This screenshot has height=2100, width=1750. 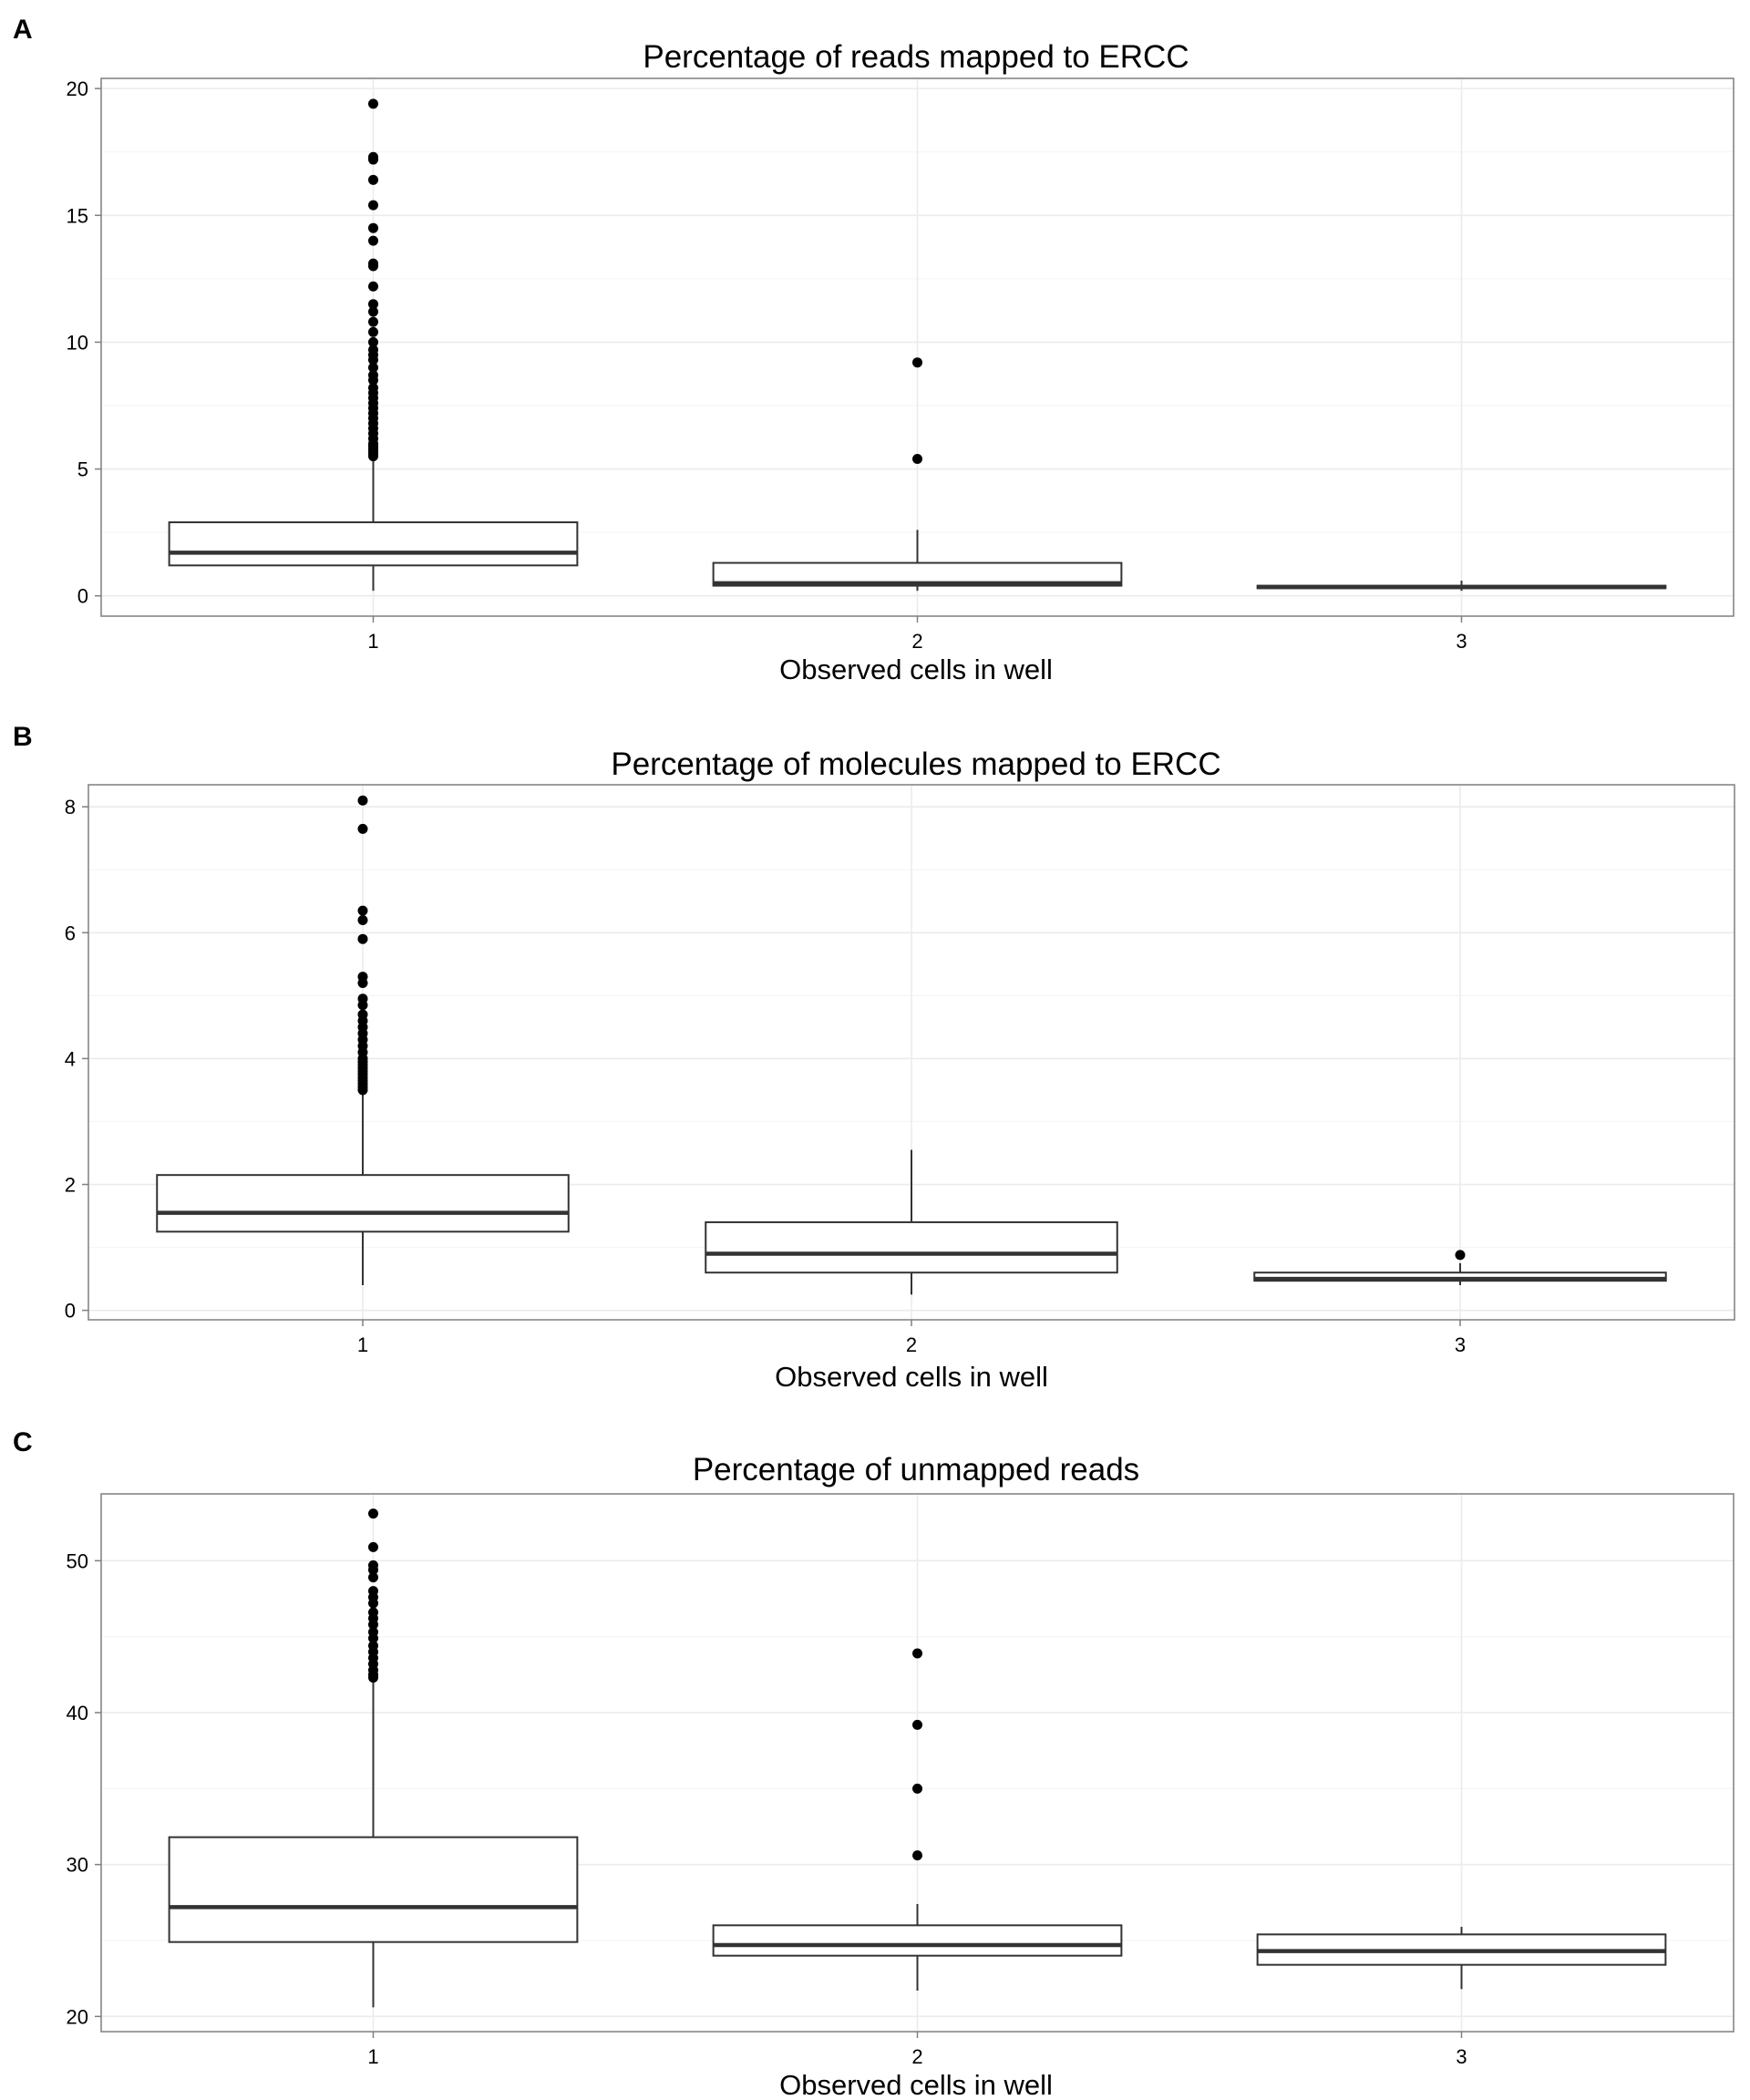 I want to click on y-tick-label: 2, so click(x=70, y=1186).